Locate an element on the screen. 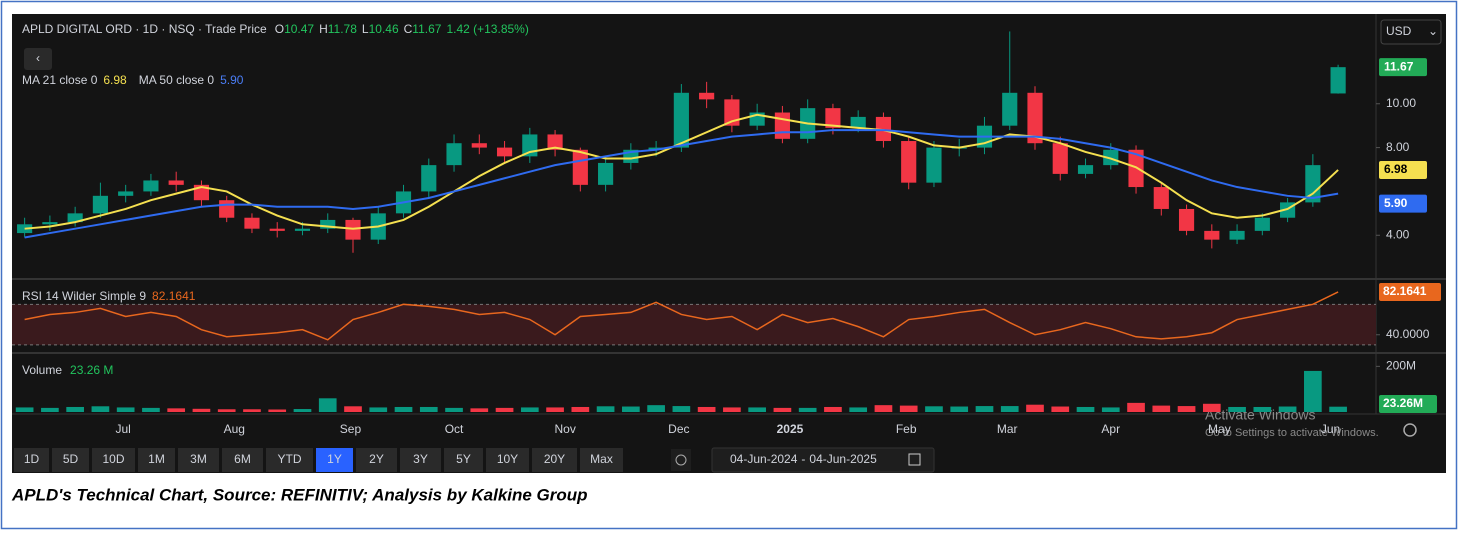 This screenshot has height=536, width=1458. range-button-label: 1Y is located at coordinates (334, 459).